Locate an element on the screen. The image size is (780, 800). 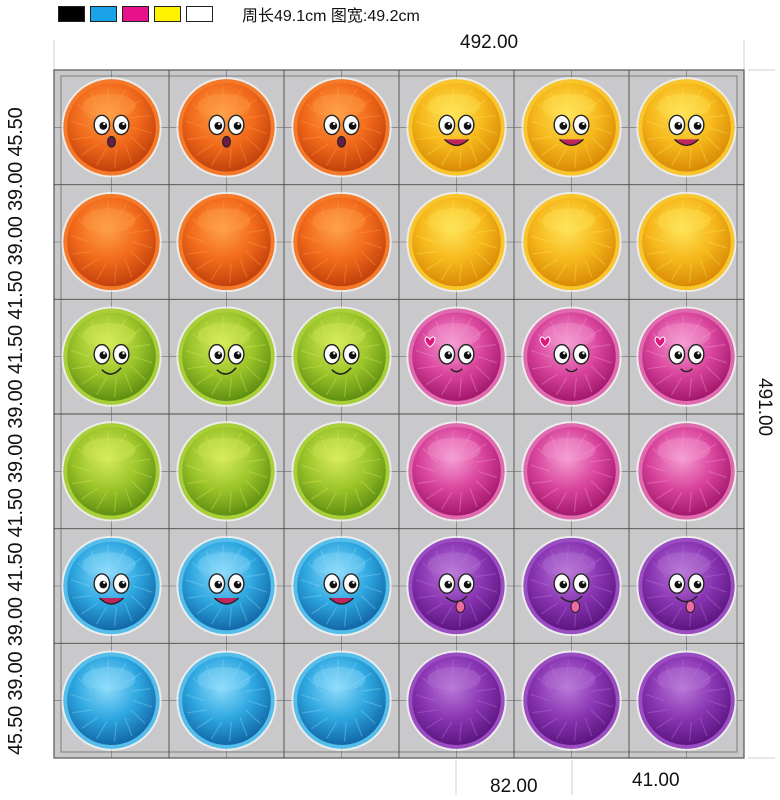
half-cell-width-label: 41.00 is located at coordinates (656, 780).